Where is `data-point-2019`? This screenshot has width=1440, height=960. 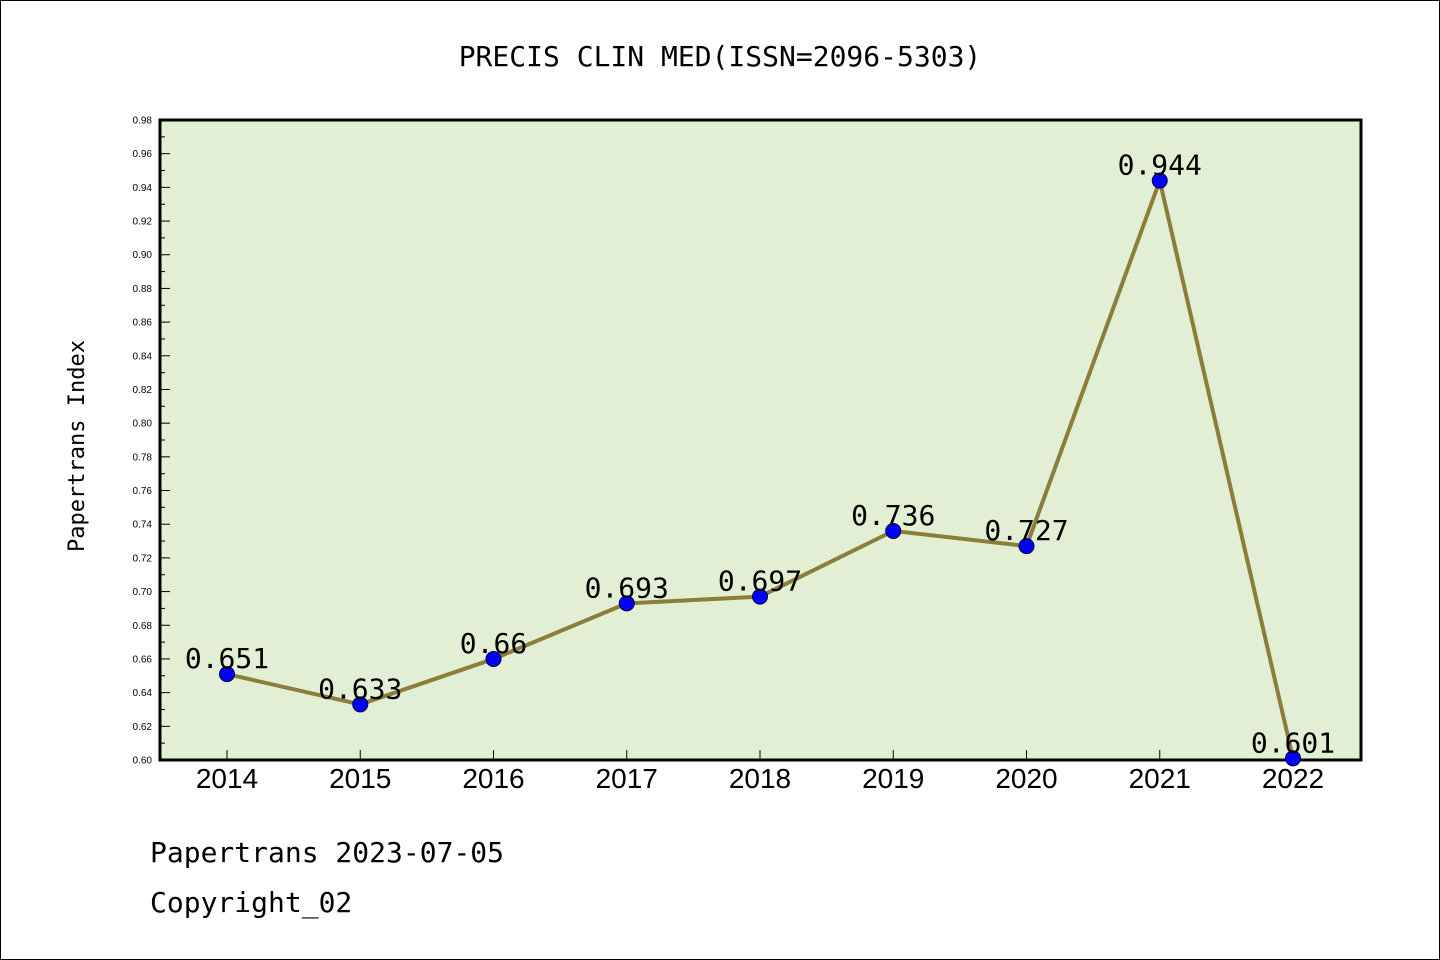
data-point-2019 is located at coordinates (893, 530).